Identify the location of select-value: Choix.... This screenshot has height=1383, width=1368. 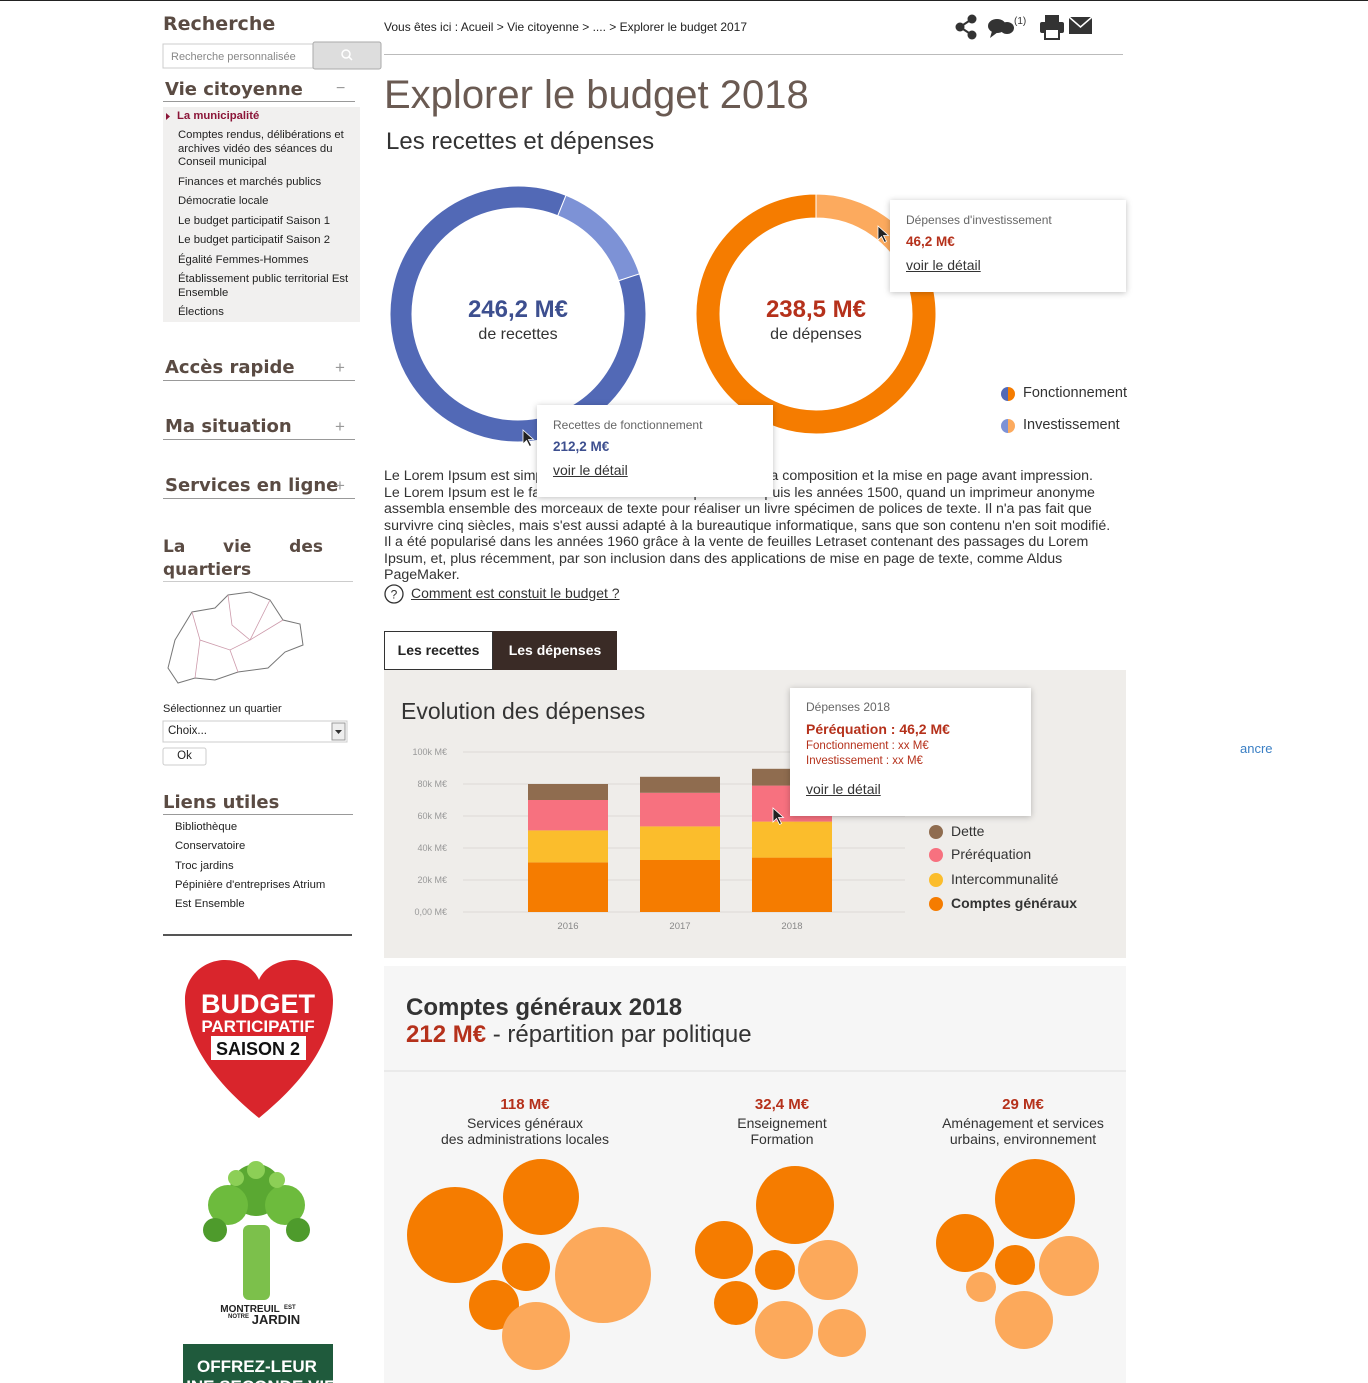
(187, 731).